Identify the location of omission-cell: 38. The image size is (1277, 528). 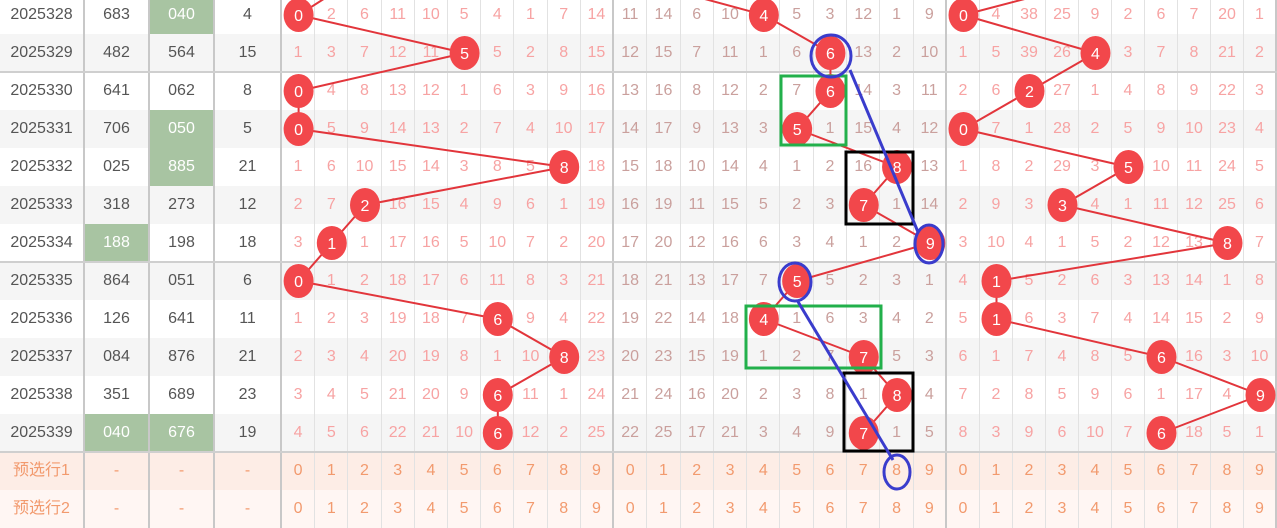
(1029, 17).